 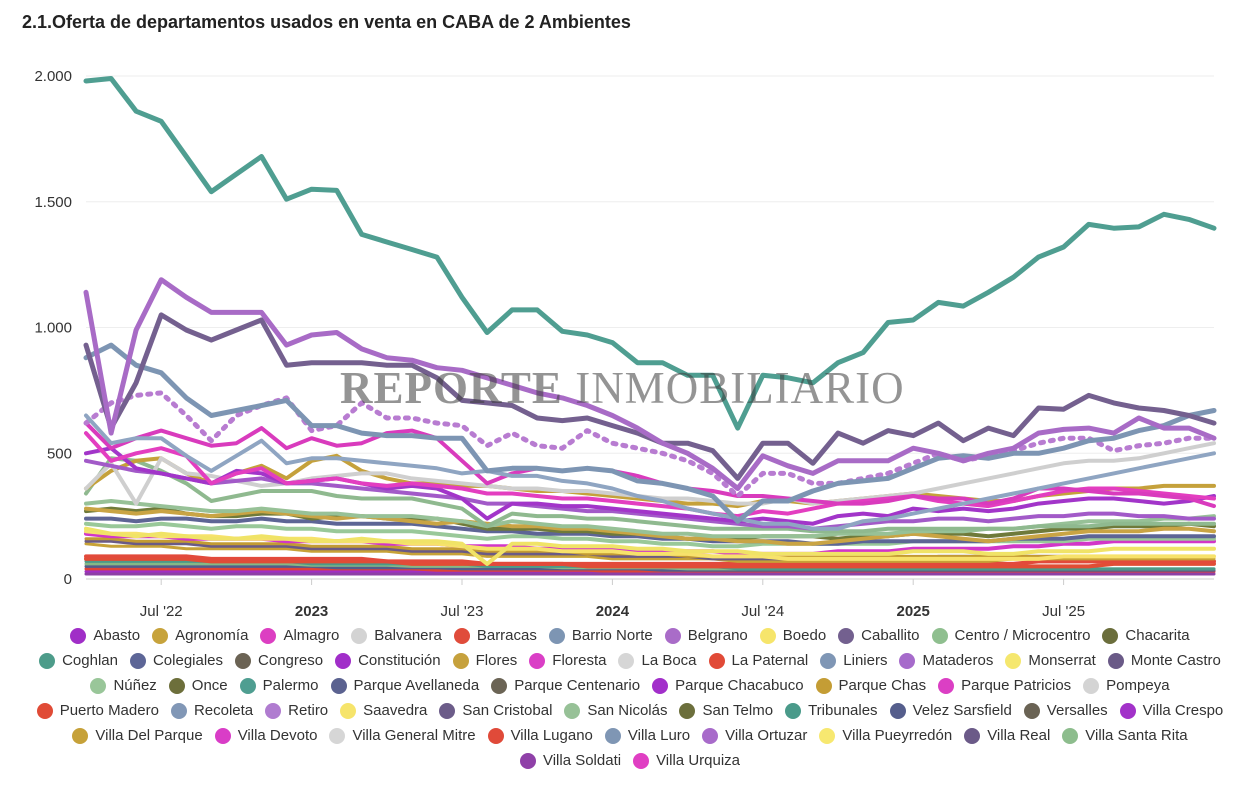 I want to click on legend-item-belgrano: Belgrano, so click(x=706, y=635).